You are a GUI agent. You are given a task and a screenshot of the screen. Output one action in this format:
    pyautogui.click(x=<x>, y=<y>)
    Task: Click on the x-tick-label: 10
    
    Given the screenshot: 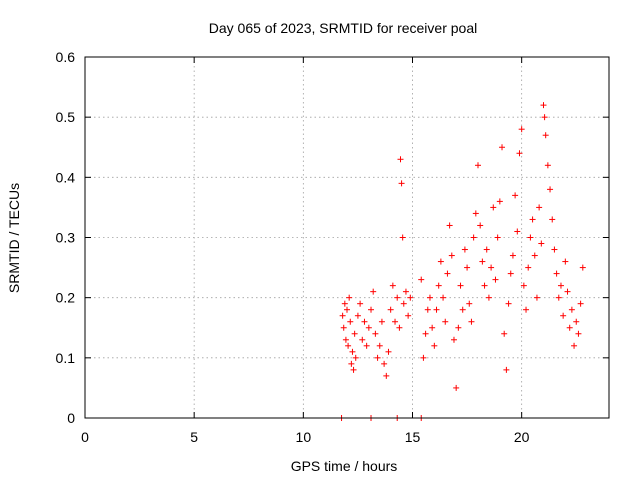 What is the action you would take?
    pyautogui.click(x=304, y=437)
    